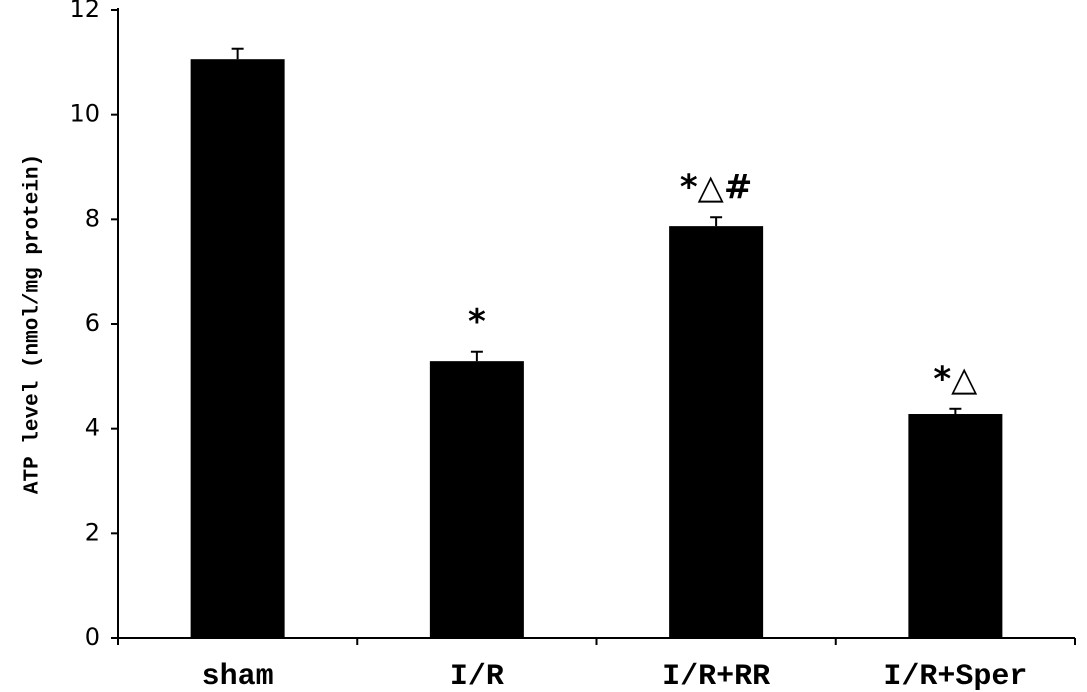  What do you see at coordinates (955, 379) in the screenshot?
I see `annotation: *△` at bounding box center [955, 379].